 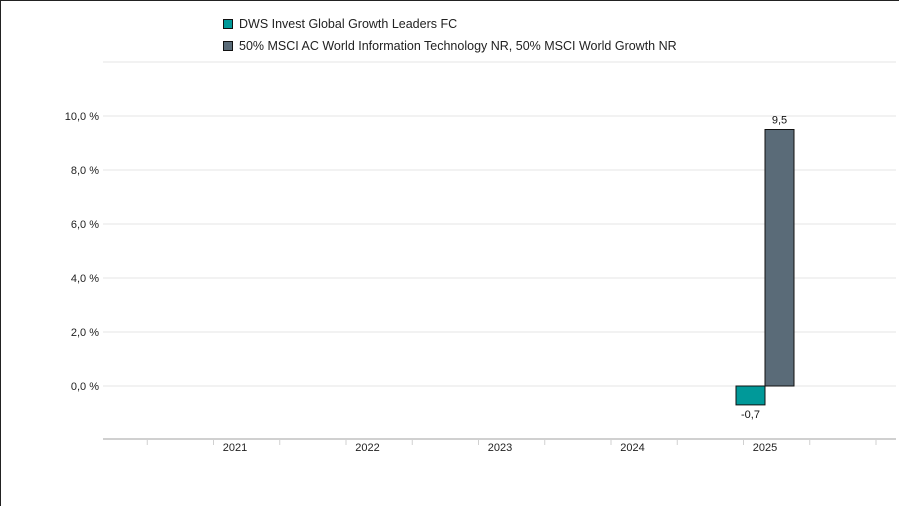 I want to click on bar-fund-2025, so click(x=750, y=395).